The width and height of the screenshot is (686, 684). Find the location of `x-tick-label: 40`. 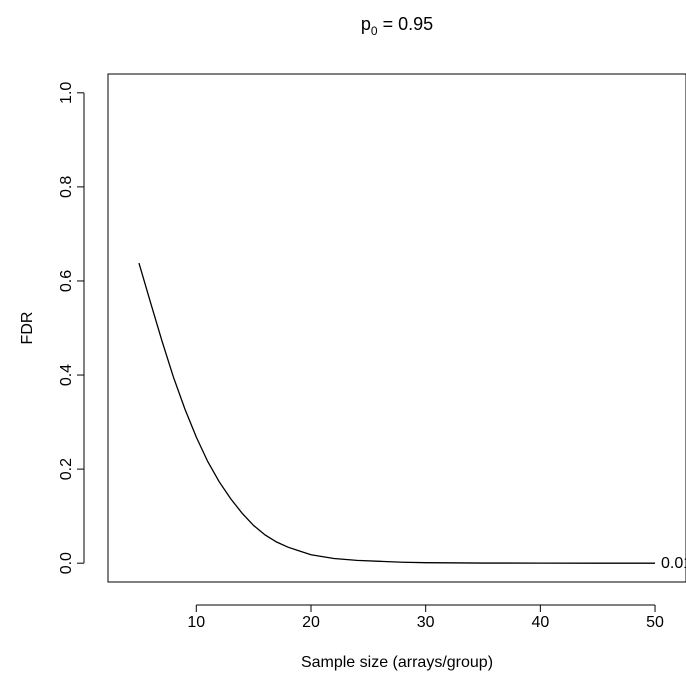

x-tick-label: 40 is located at coordinates (540, 622).